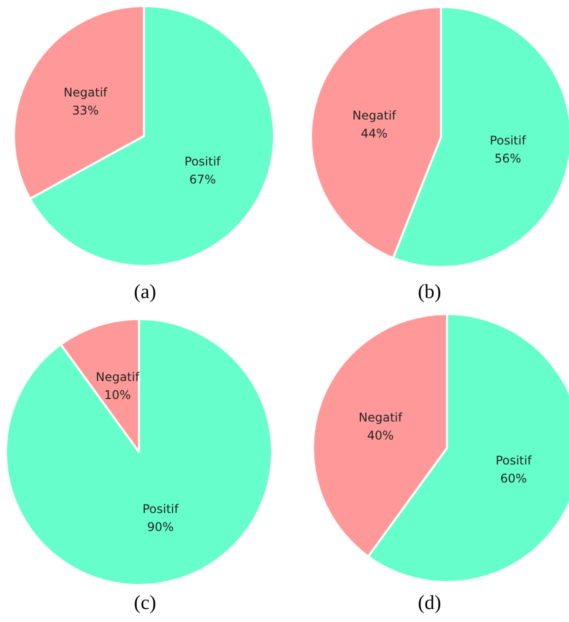 The height and width of the screenshot is (622, 569). Describe the element at coordinates (85, 110) in the screenshot. I see `data-label: 33%` at that location.